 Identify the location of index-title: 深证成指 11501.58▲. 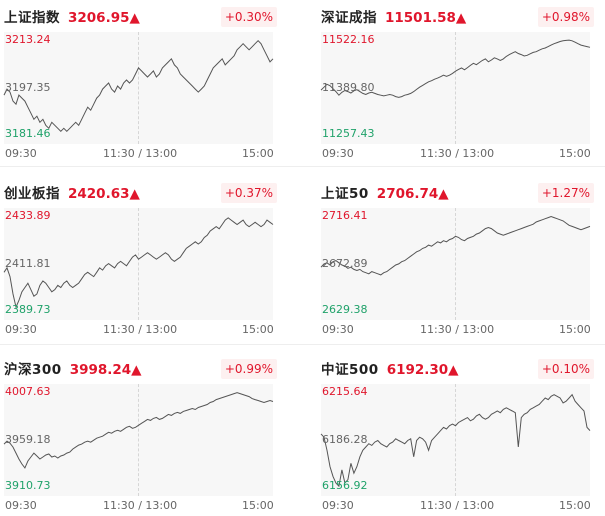
(393, 17).